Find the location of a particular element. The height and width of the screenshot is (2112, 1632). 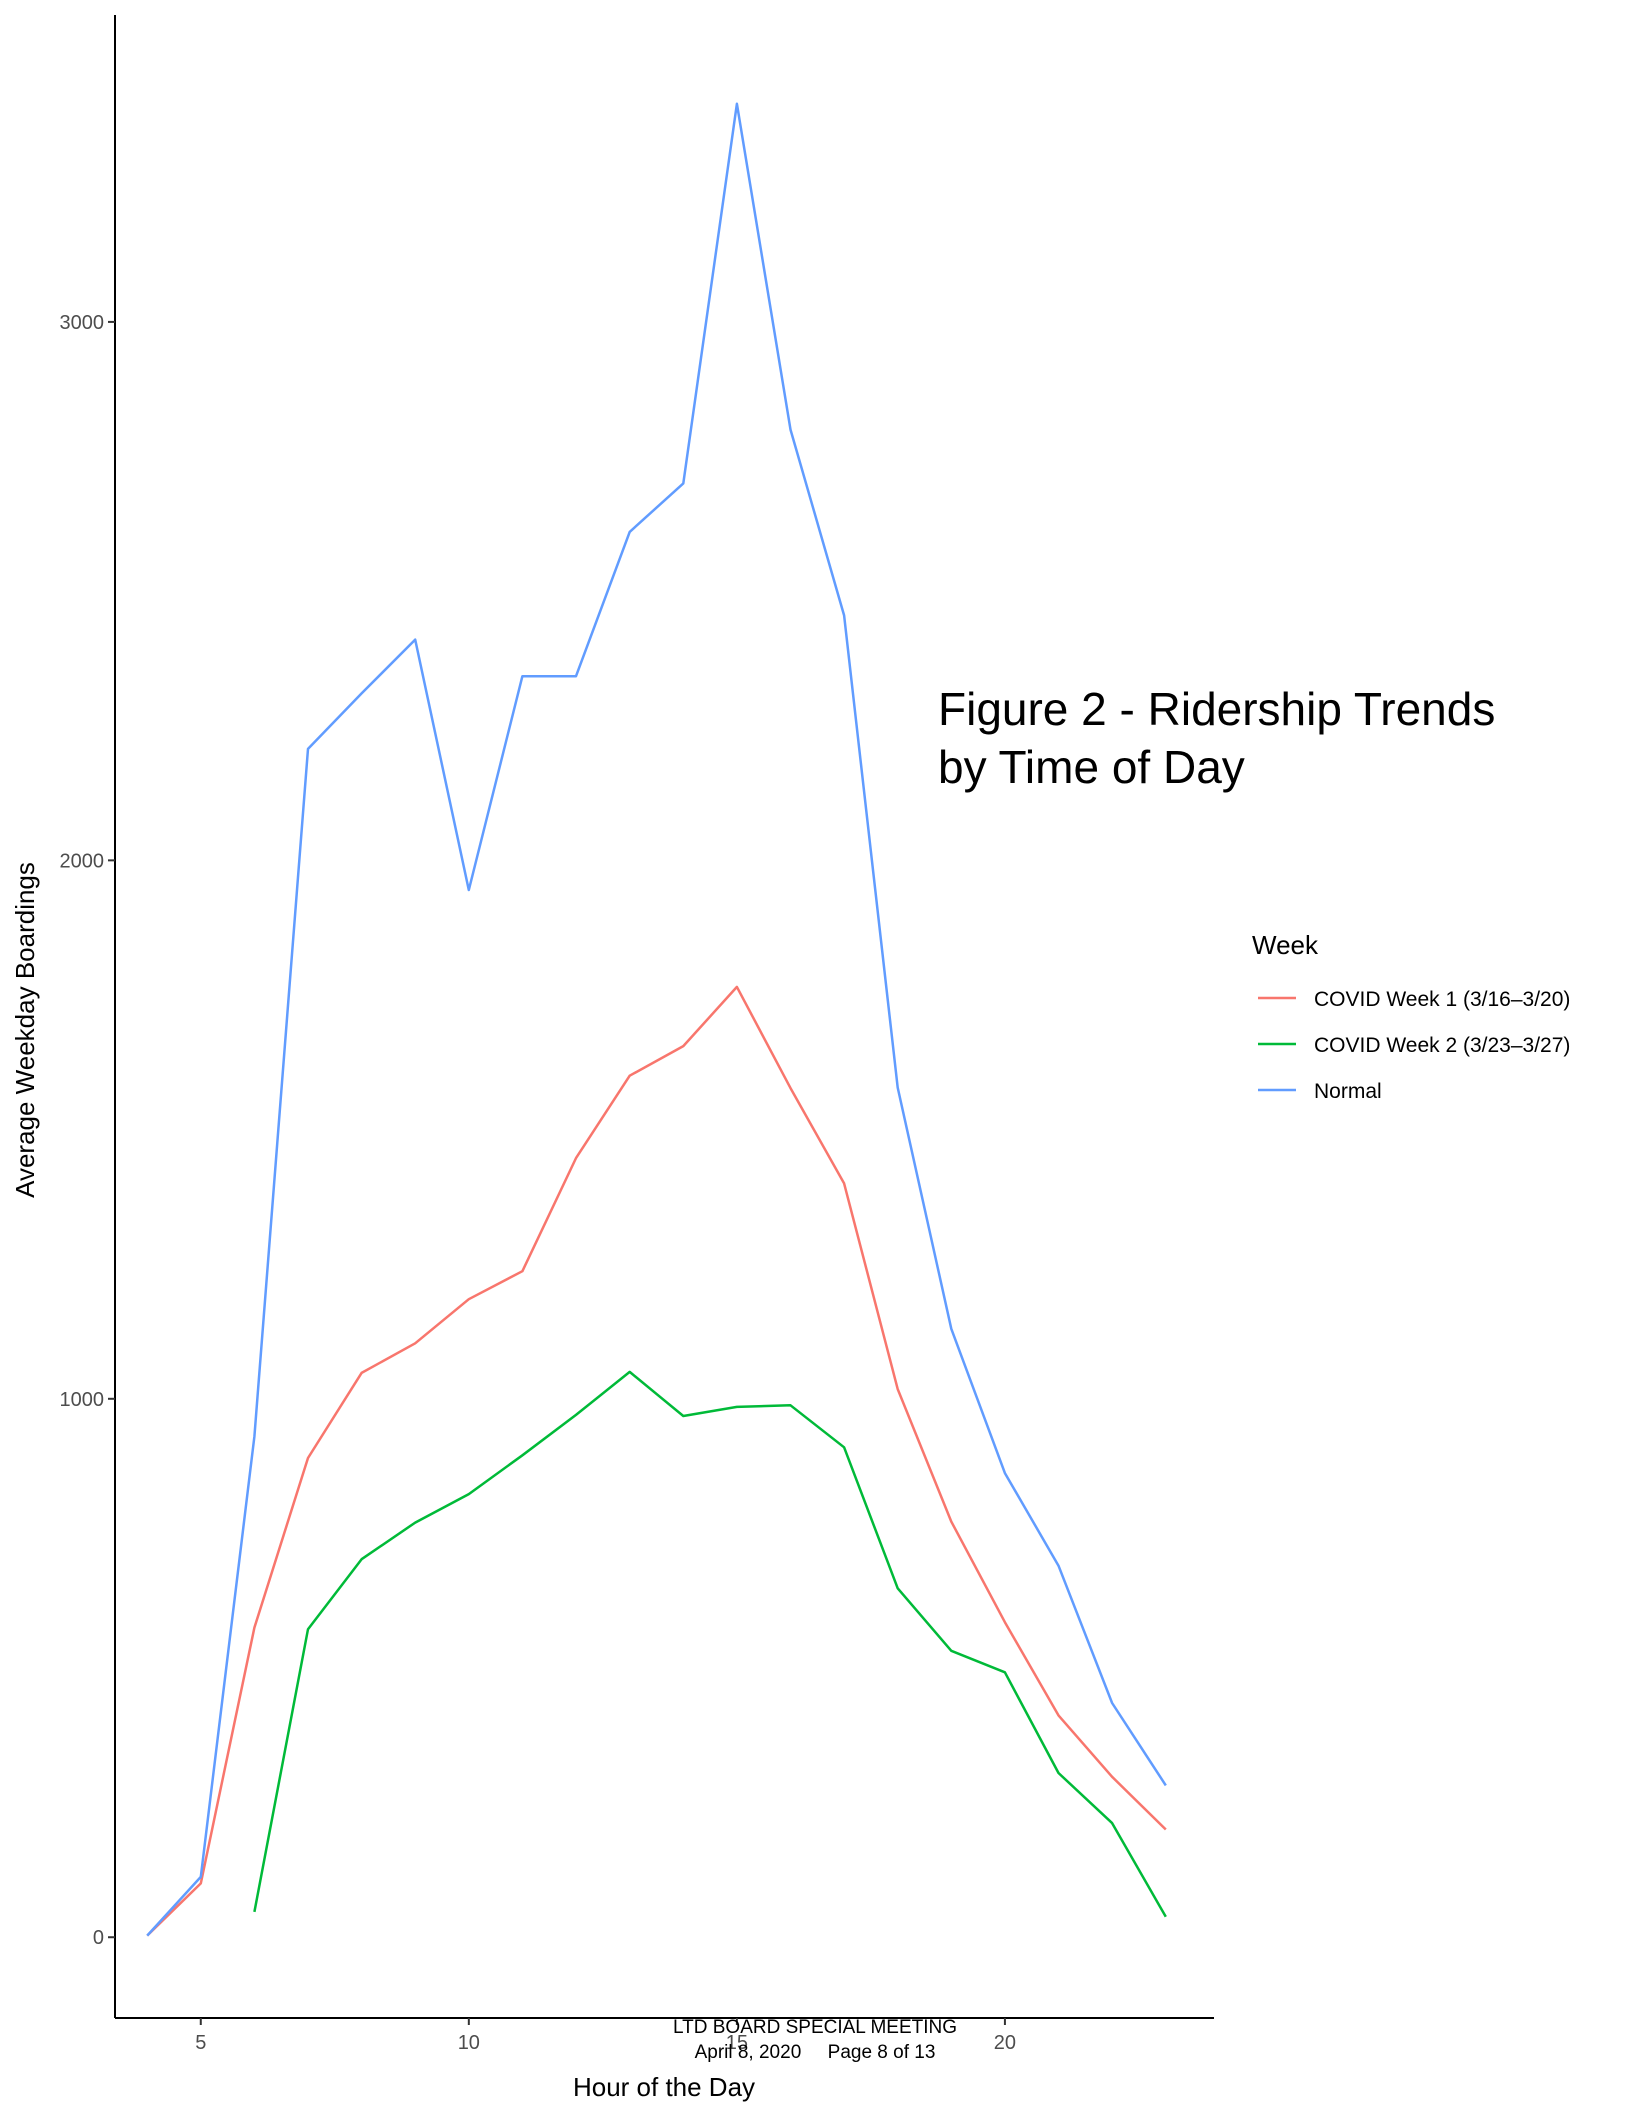

legend-item-normal: Normal is located at coordinates (1320, 1091).